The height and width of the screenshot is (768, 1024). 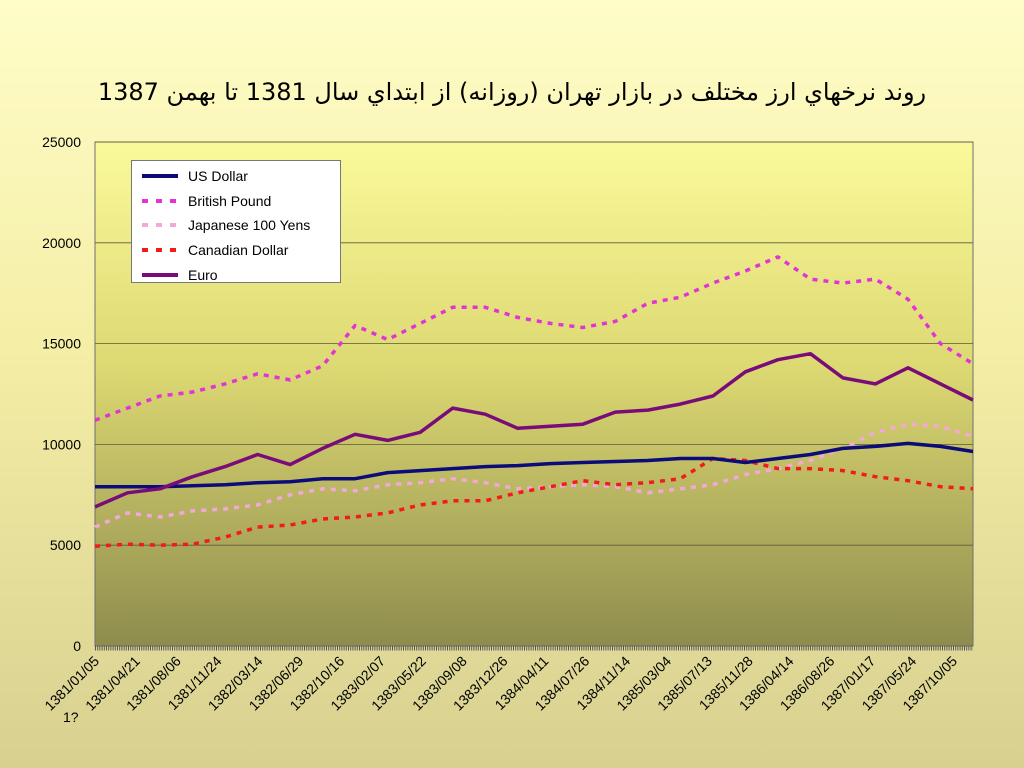 I want to click on legend-item-canadian-dollar: Canadian Dollar, so click(x=240, y=250).